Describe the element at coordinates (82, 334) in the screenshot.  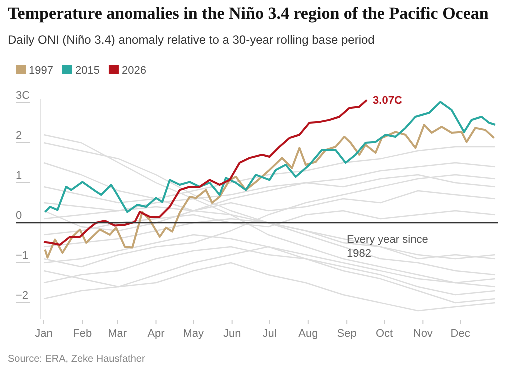
I see `x-tick-label: Feb` at that location.